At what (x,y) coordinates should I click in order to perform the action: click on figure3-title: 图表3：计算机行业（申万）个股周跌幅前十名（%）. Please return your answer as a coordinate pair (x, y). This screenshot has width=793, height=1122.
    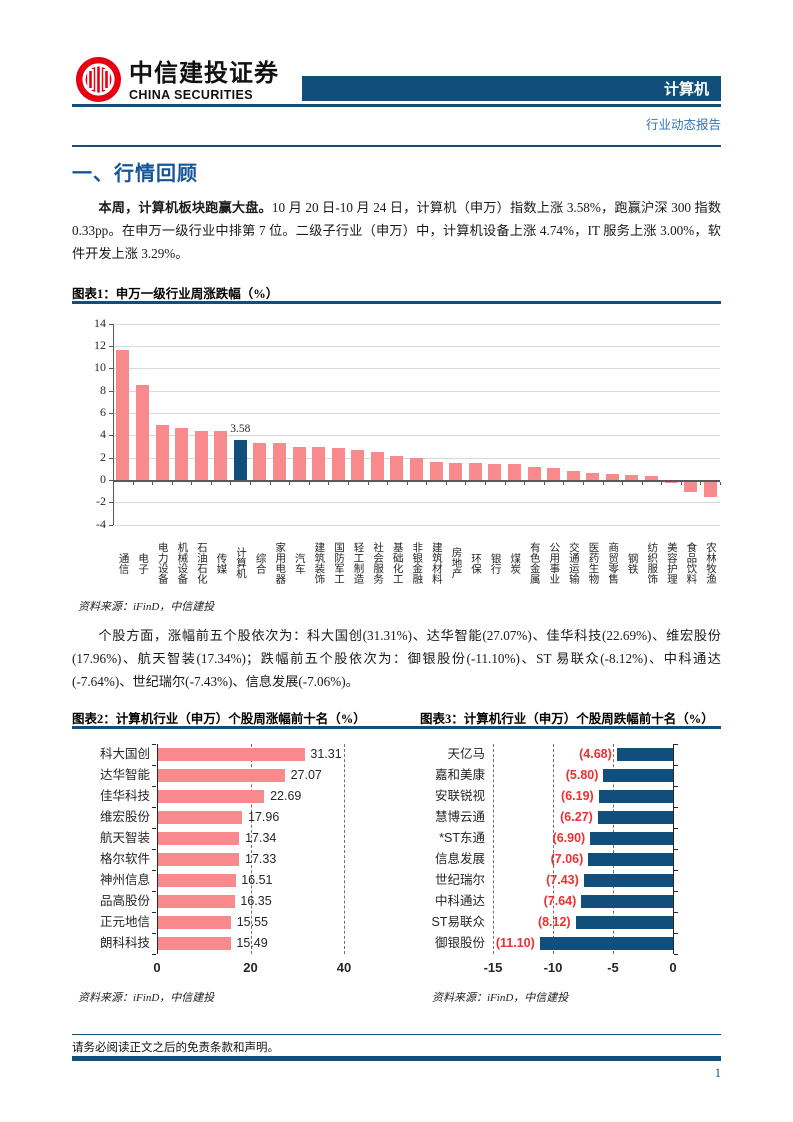
    Looking at the image, I should click on (567, 719).